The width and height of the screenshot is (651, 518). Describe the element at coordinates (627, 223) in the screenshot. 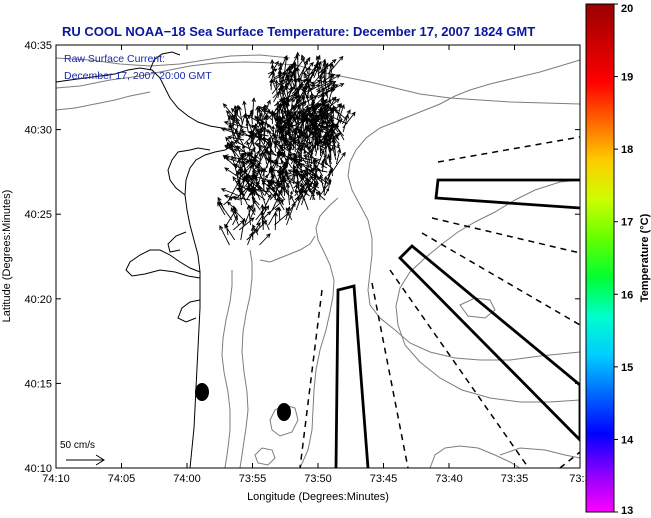

I see `colorbar-tick-label: 17` at that location.